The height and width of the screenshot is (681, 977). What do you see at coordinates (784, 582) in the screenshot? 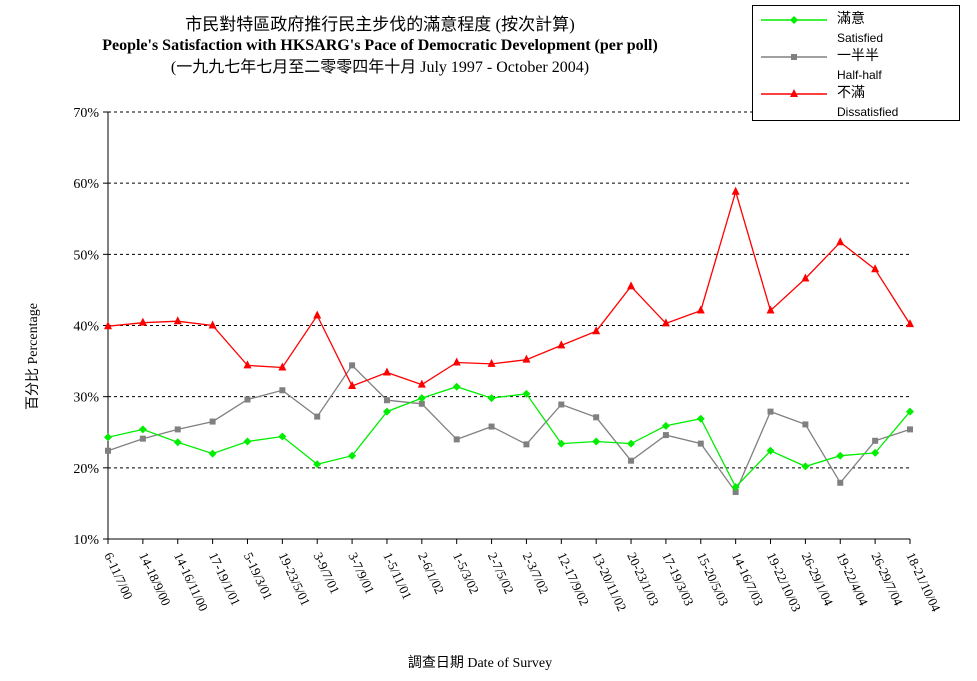
I see `x-tick-label: 19-22/10/03` at bounding box center [784, 582].